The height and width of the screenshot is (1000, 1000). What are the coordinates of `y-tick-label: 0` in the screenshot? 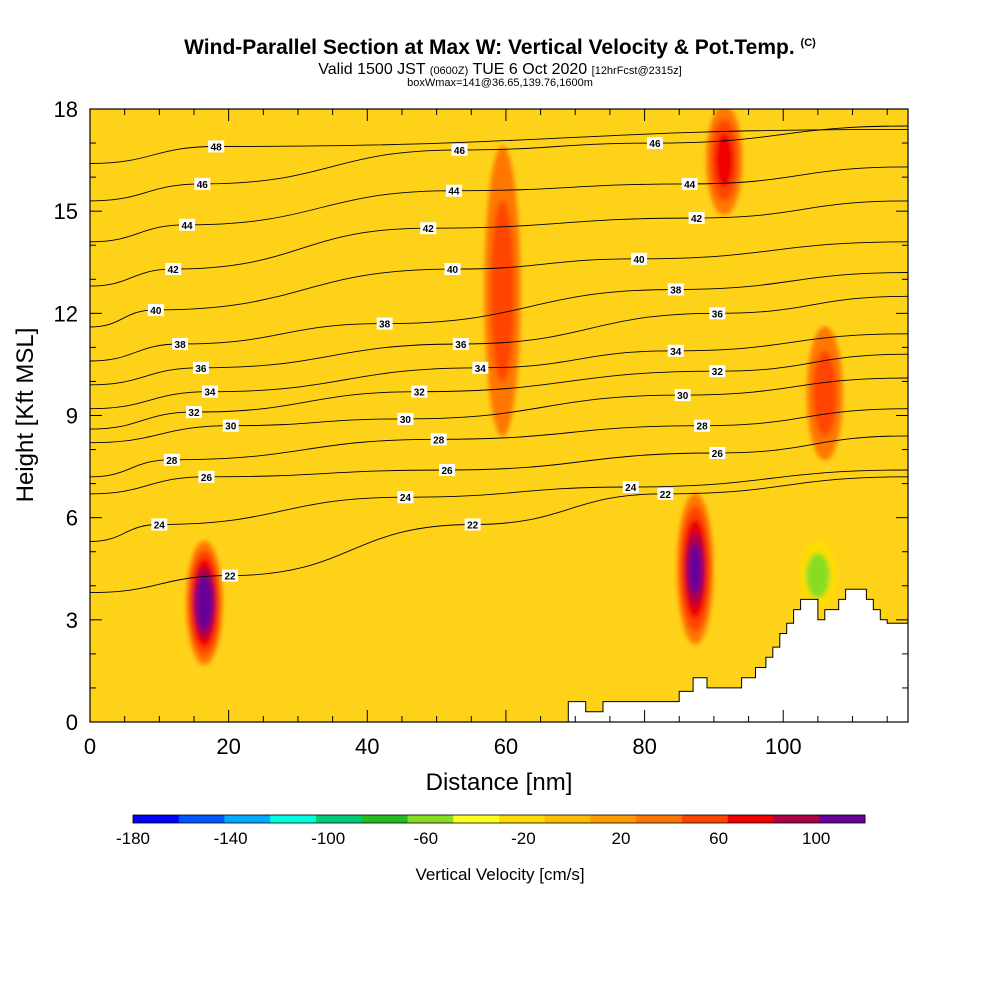 It's located at (72, 722).